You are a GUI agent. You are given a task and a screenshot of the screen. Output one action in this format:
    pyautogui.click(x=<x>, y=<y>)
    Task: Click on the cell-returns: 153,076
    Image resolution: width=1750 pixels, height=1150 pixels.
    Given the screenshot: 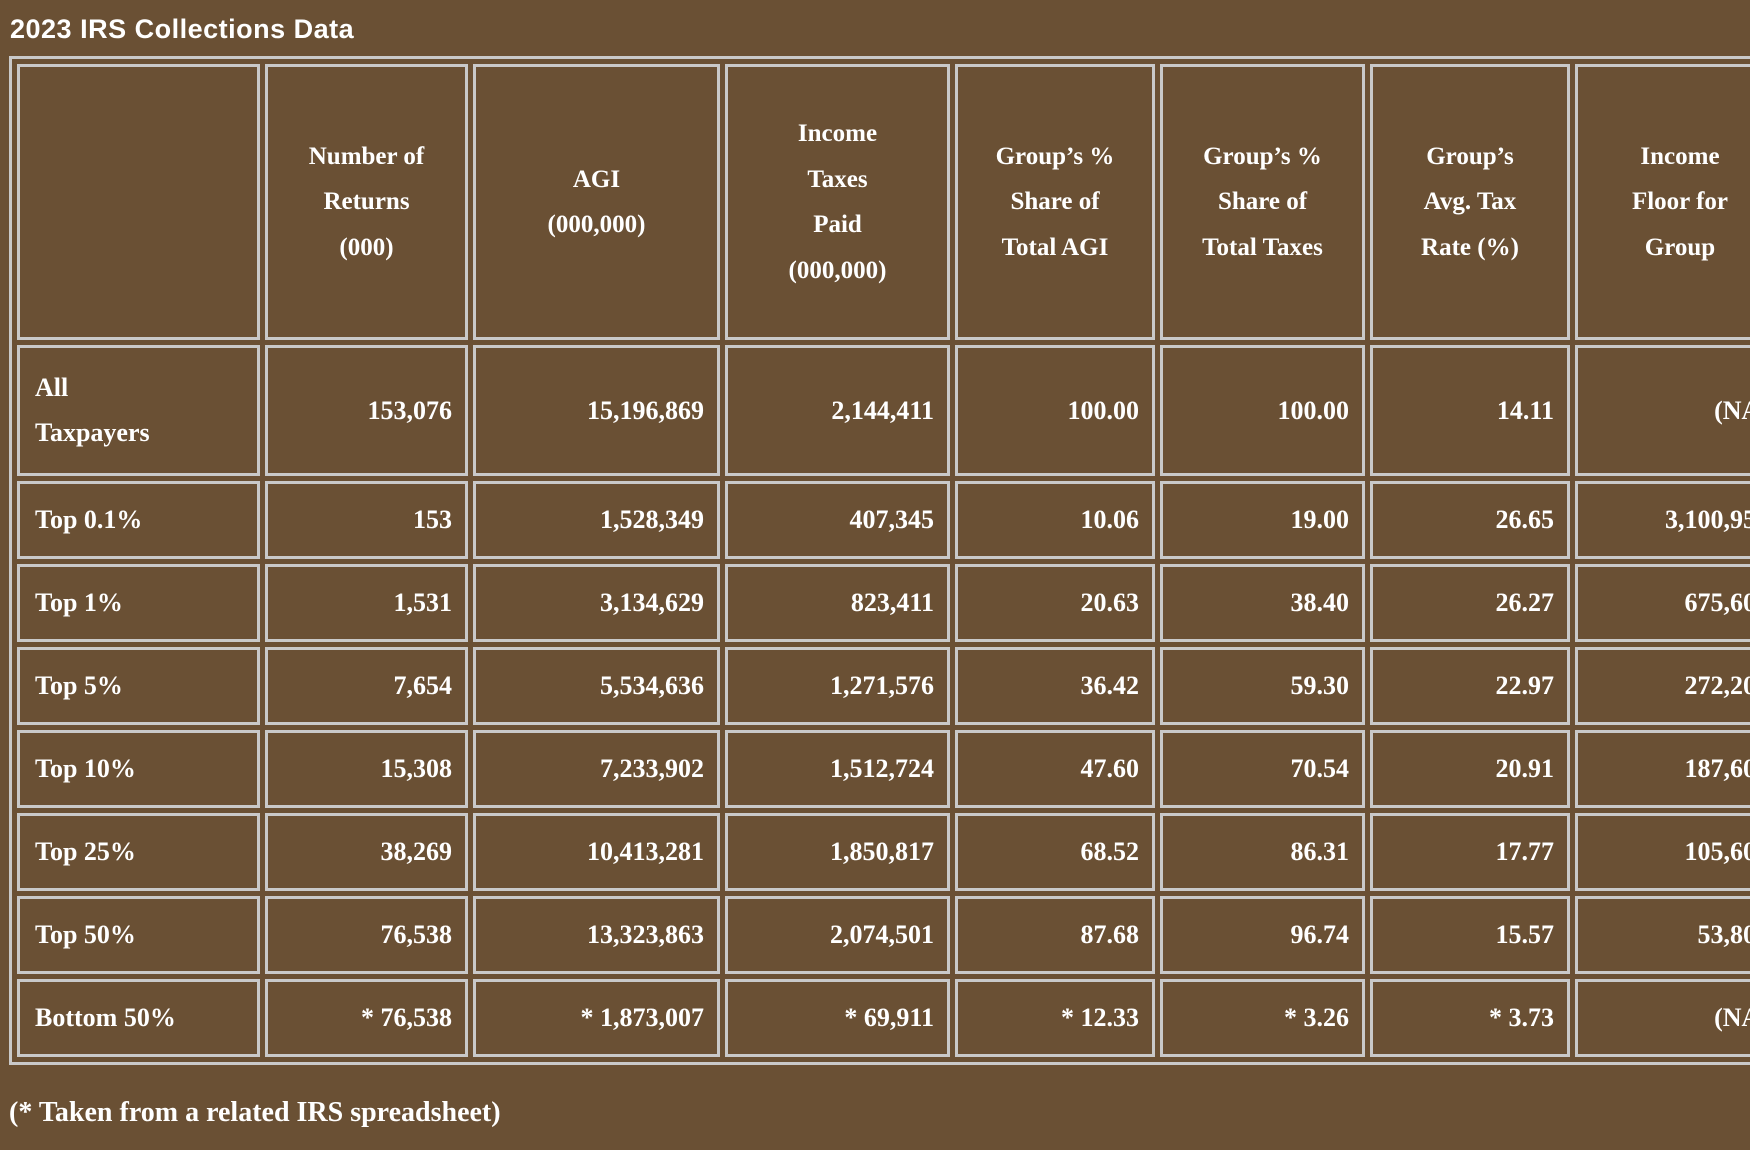 What is the action you would take?
    pyautogui.click(x=366, y=410)
    